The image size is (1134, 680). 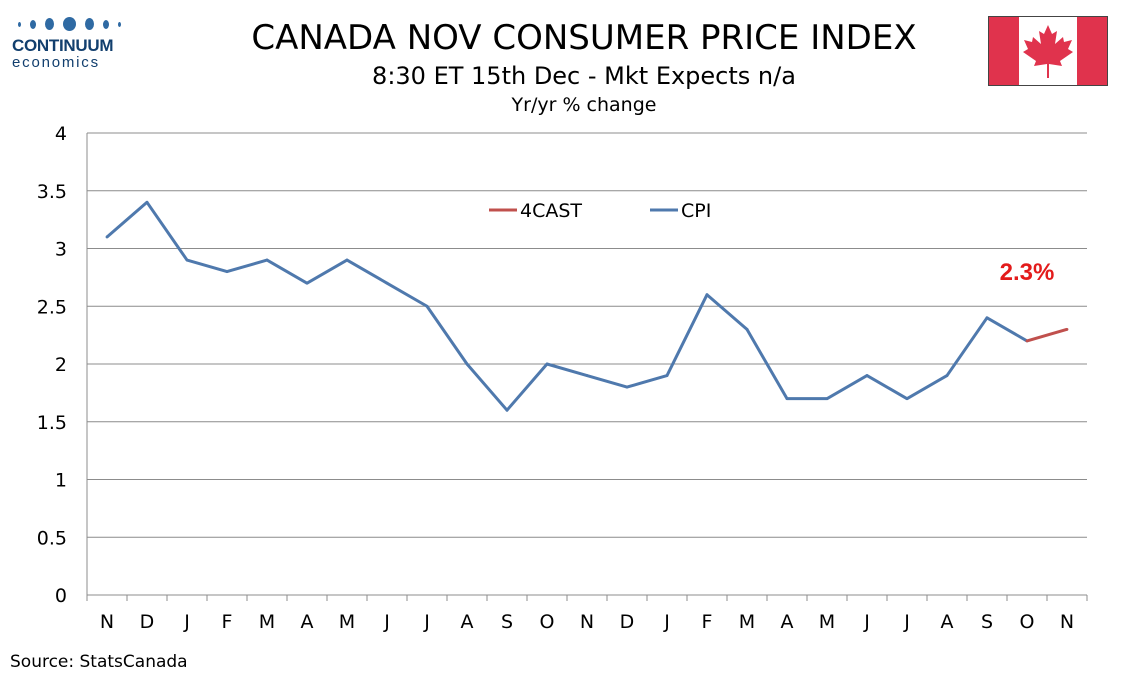 What do you see at coordinates (1048, 51) in the screenshot?
I see `canada-flag-icon` at bounding box center [1048, 51].